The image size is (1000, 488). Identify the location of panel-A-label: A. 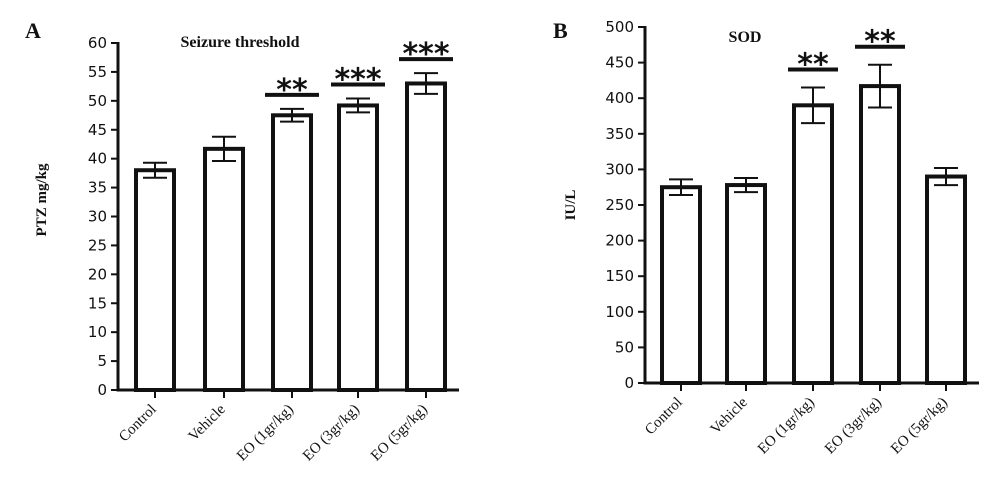
(33, 30).